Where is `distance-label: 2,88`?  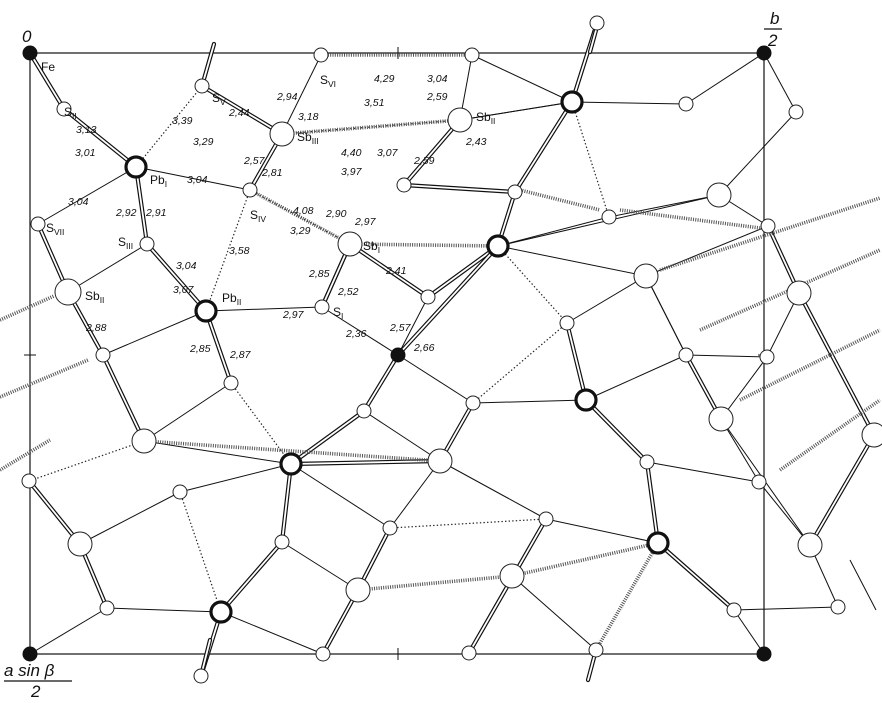 distance-label: 2,88 is located at coordinates (96, 328).